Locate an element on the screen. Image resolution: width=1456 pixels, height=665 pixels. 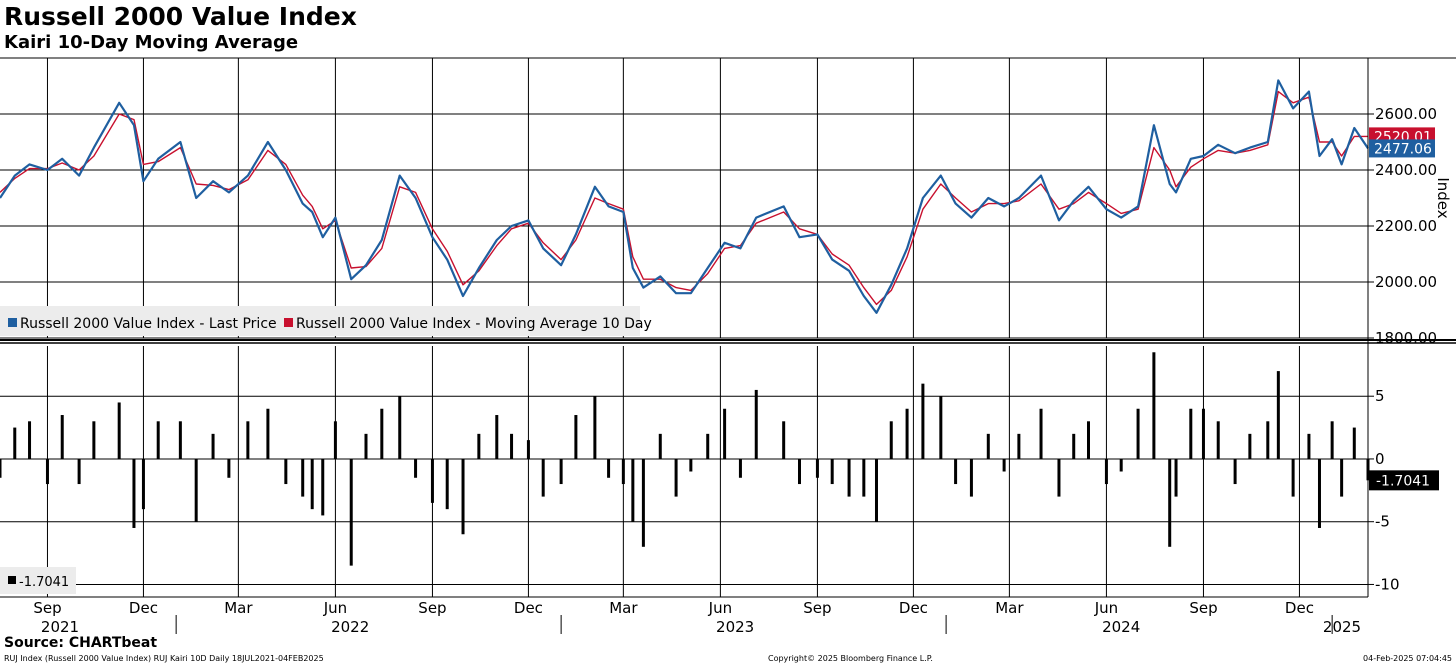
price-y-tick-label: 2600.00 is located at coordinates (1406, 114).